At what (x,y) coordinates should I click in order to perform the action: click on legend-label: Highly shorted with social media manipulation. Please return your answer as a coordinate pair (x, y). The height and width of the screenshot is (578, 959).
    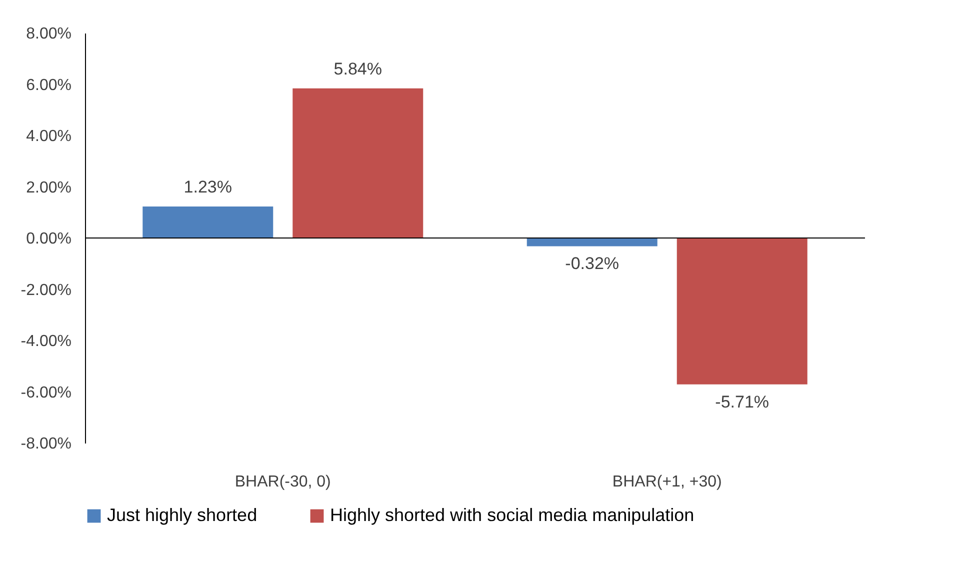
    Looking at the image, I should click on (512, 515).